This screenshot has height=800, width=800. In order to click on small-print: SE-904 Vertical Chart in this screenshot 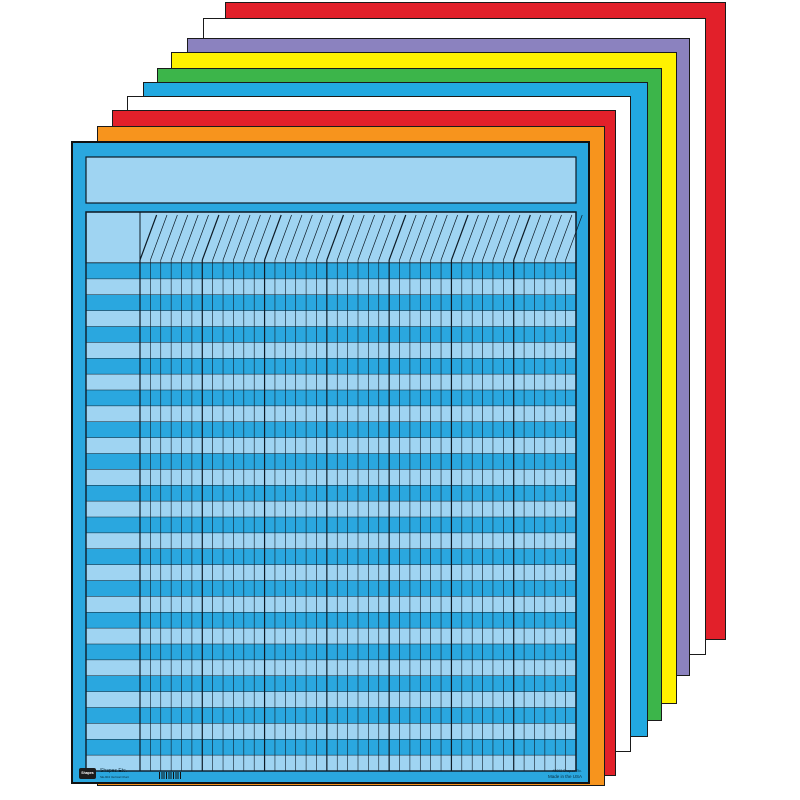, I will do `click(114, 777)`.